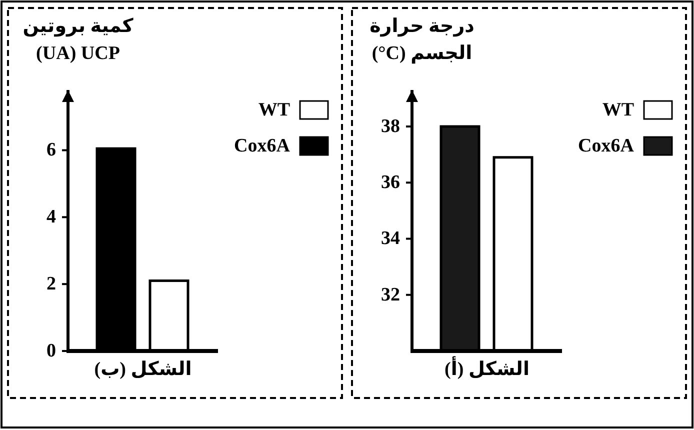 The image size is (694, 430). Describe the element at coordinates (51, 217) in the screenshot. I see `y-tick-label: 4` at that location.